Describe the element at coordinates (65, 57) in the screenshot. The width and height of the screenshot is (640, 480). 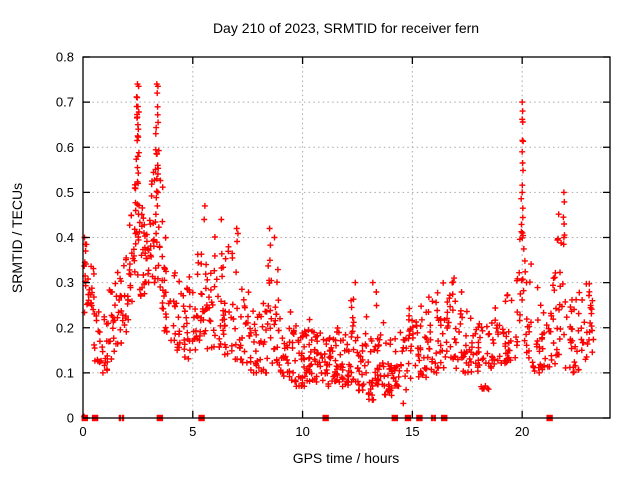
I see `y-tick-label: 0.8` at that location.